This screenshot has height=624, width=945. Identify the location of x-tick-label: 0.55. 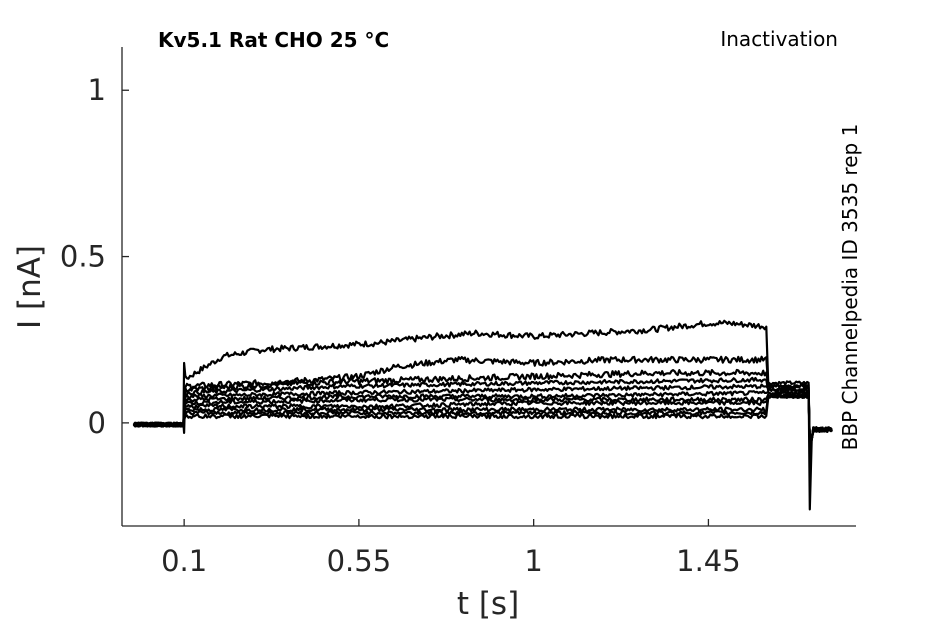
(359, 561).